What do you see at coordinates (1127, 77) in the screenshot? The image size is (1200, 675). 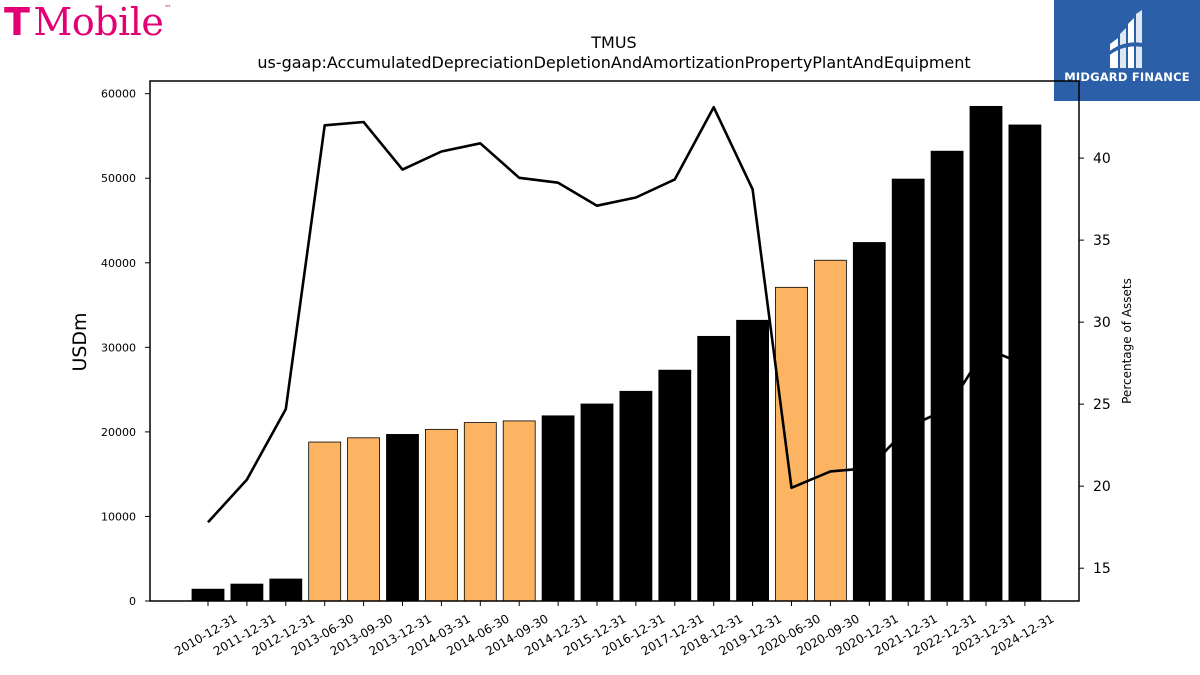 I see `midgard-finance-text: MIDGARD FINANCE` at bounding box center [1127, 77].